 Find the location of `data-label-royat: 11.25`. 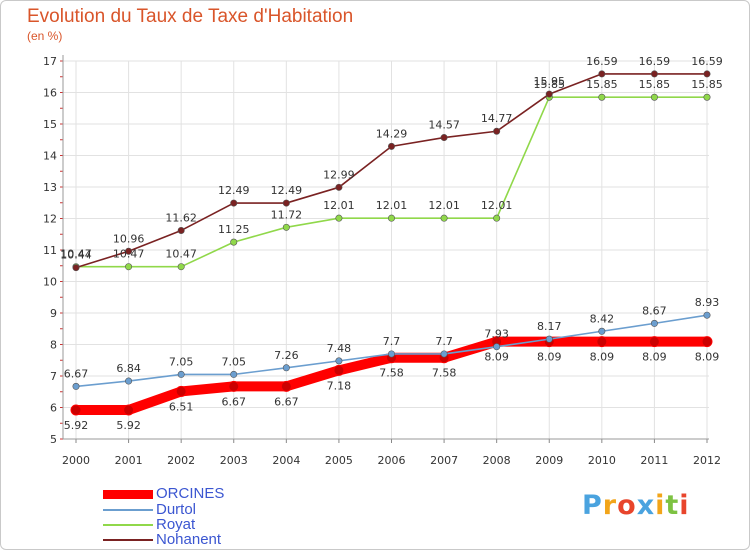

data-label-royat: 11.25 is located at coordinates (234, 229).